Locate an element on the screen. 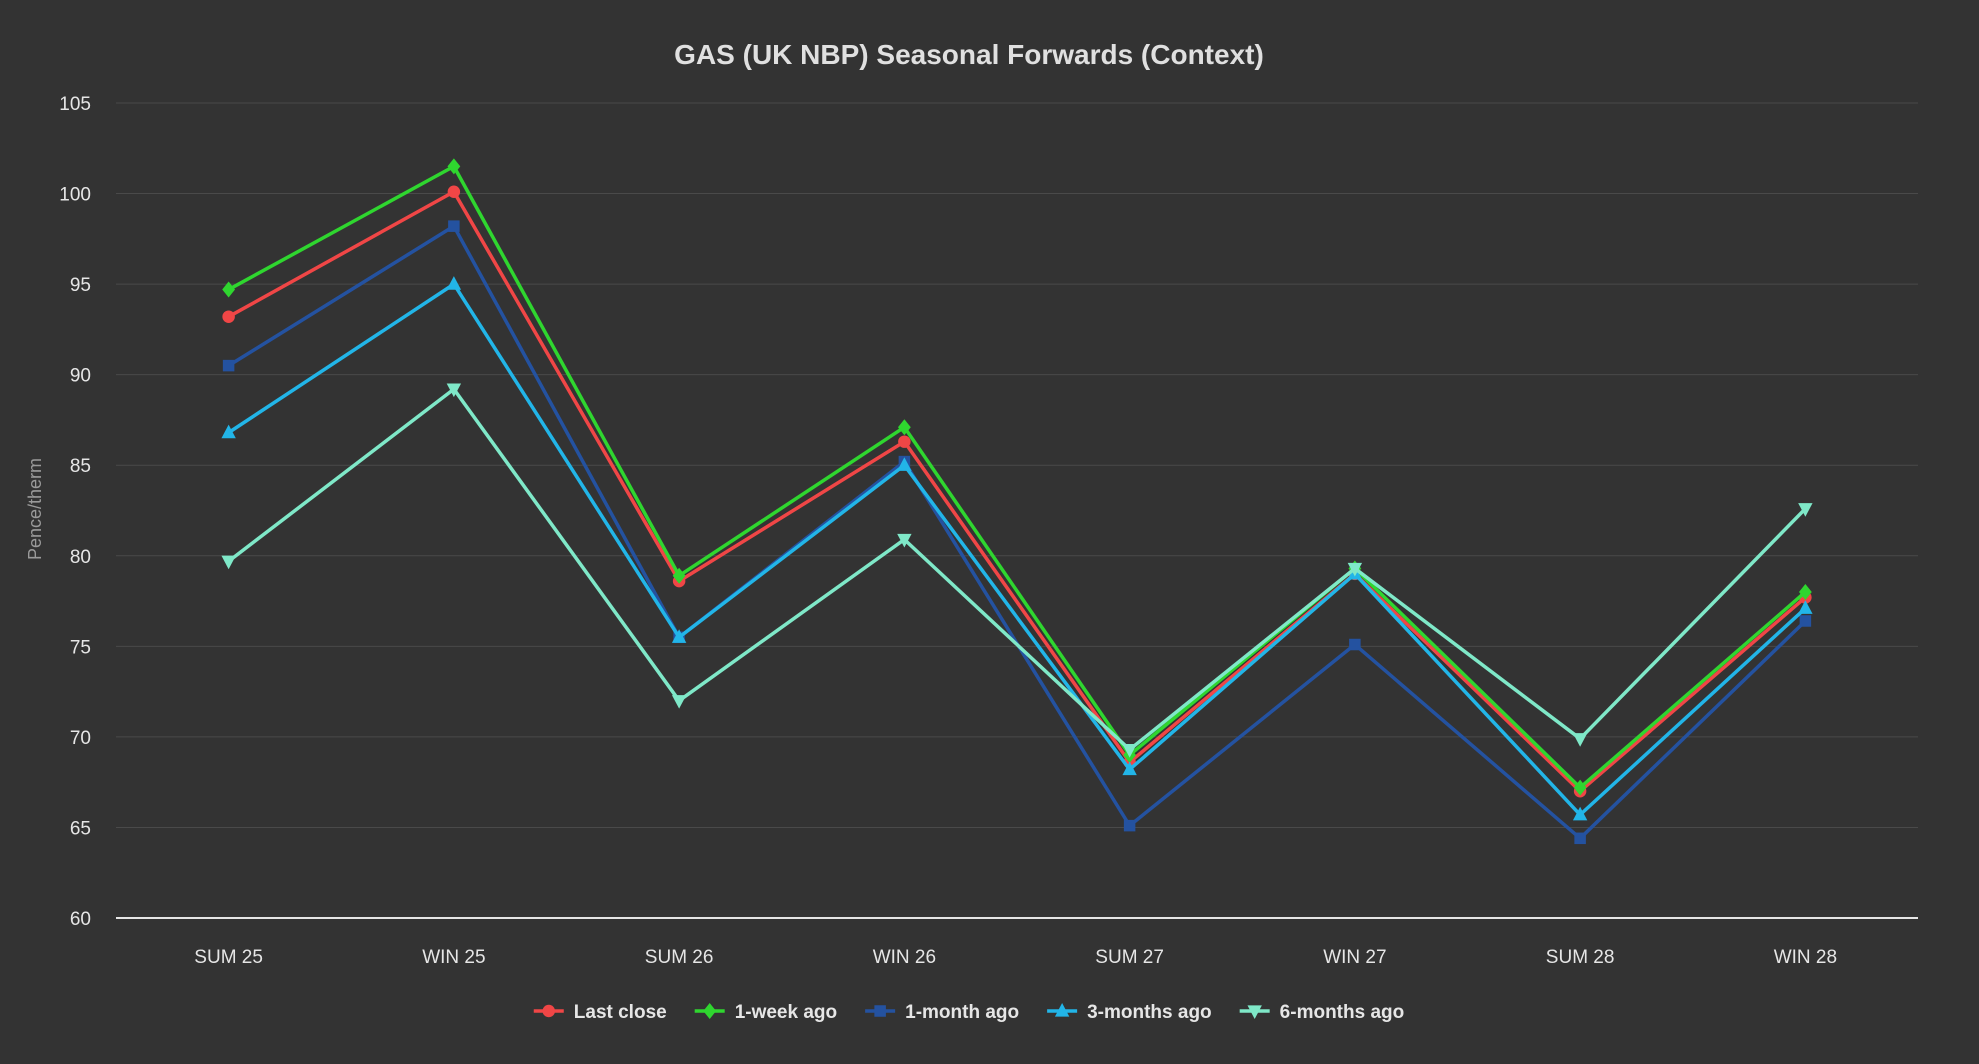  x-tick-label: WIN 25 is located at coordinates (453, 957).